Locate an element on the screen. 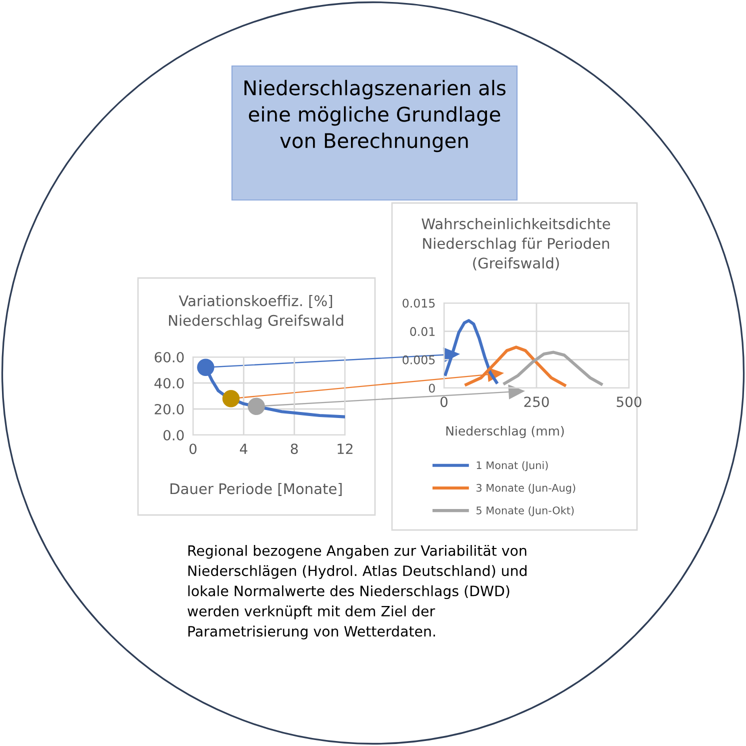  y-tick-label: 0.0 is located at coordinates (173, 435).